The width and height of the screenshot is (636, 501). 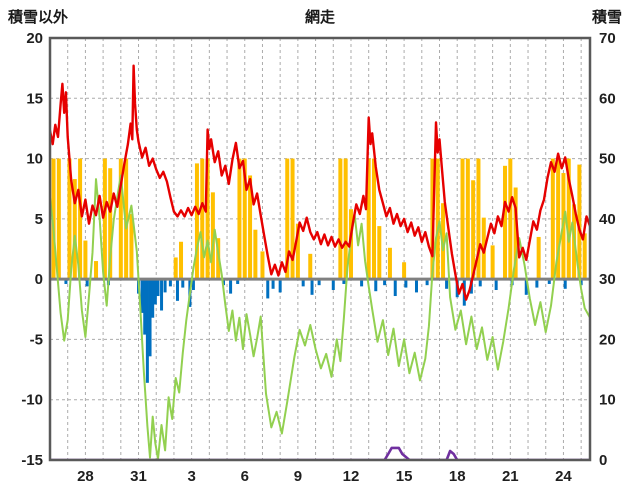 I want to click on chart-title: 網走, so click(x=320, y=17).